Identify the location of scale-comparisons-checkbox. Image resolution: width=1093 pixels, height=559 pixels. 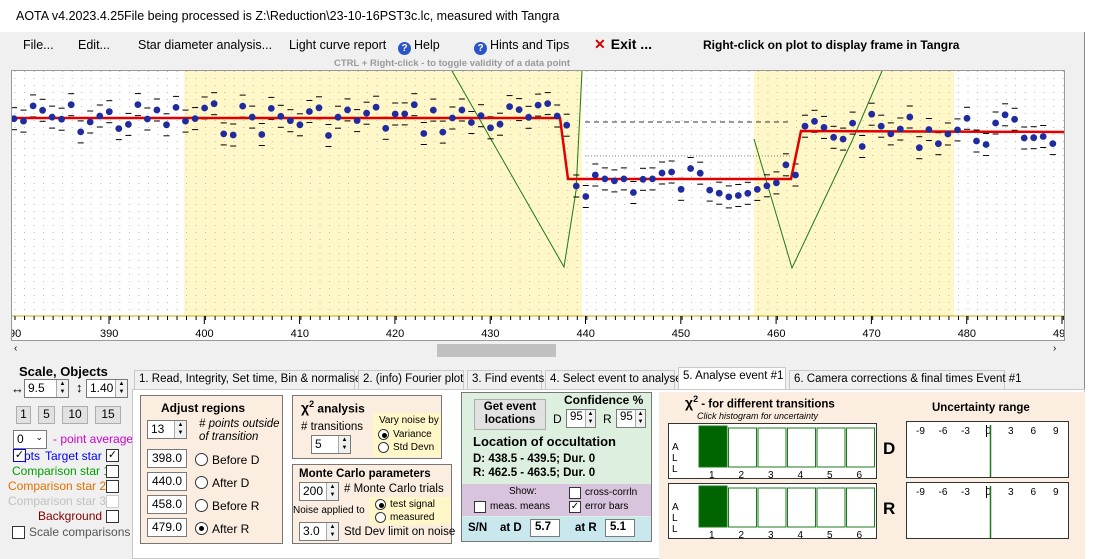
(18, 532).